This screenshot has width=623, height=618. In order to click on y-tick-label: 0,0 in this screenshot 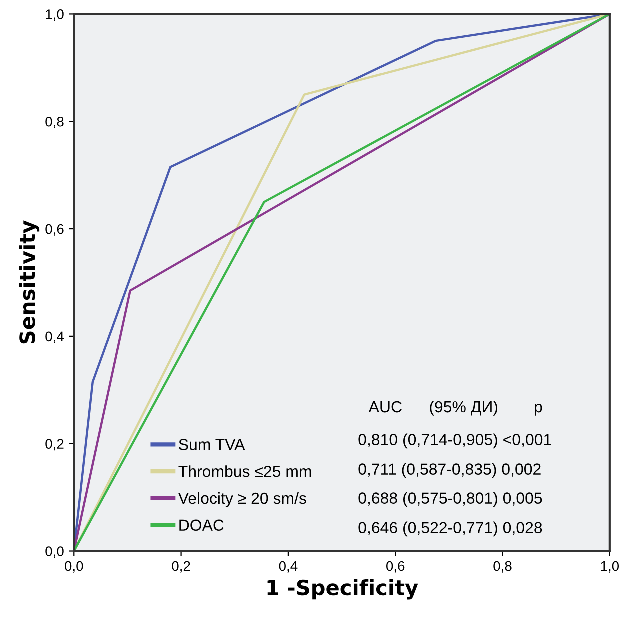, I will do `click(55, 552)`.